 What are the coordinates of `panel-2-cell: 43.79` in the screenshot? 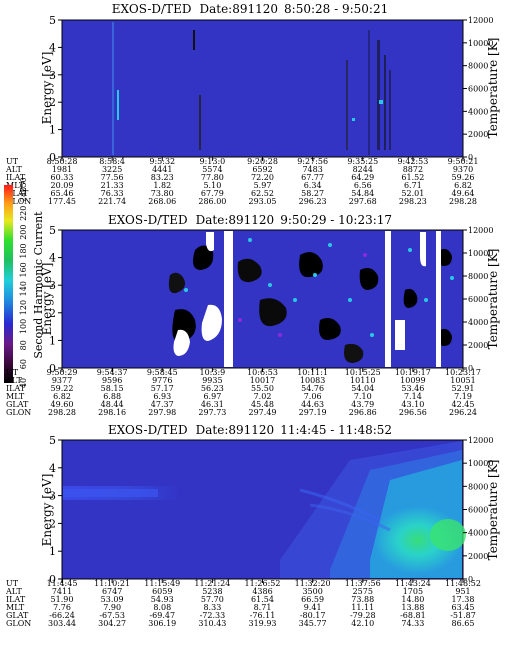 It's located at (362, 404).